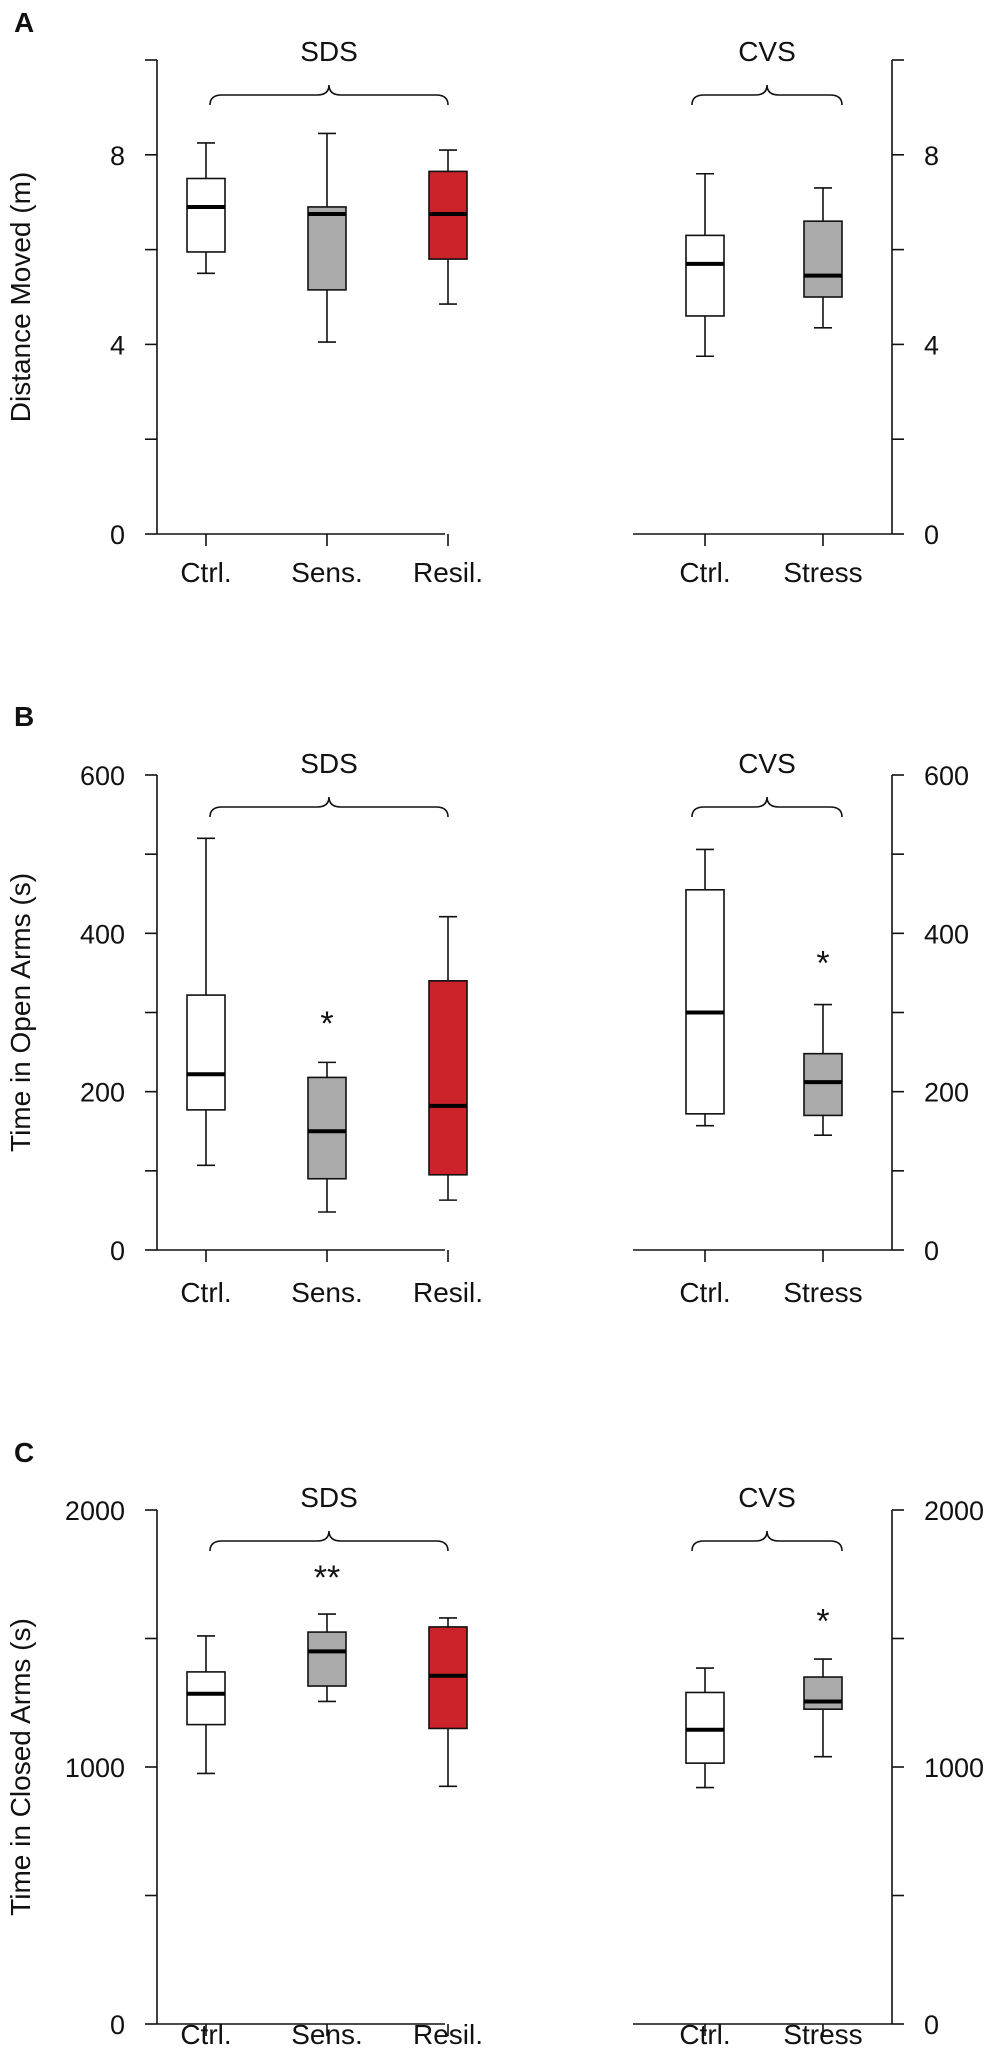 Image resolution: width=1000 pixels, height=2051 pixels. What do you see at coordinates (24, 1452) in the screenshot?
I see `panel-letter: C` at bounding box center [24, 1452].